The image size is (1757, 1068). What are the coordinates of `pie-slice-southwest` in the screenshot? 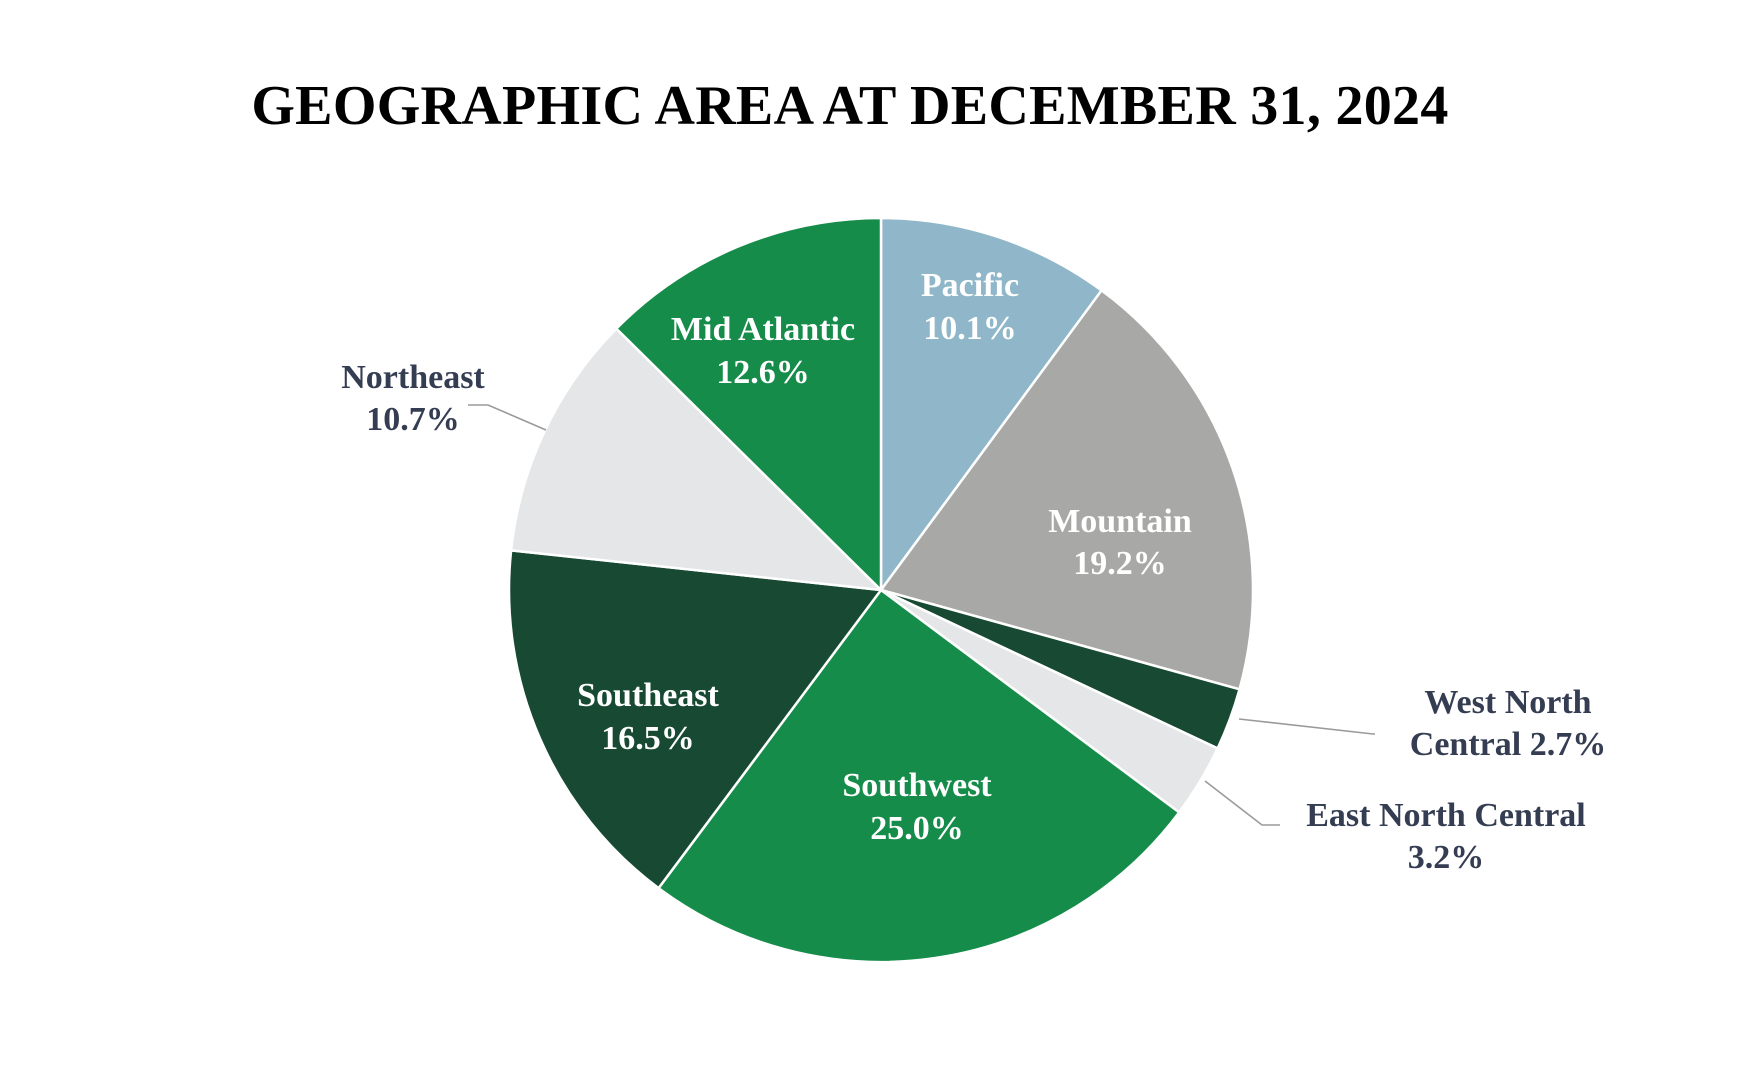 It's located at (919, 776).